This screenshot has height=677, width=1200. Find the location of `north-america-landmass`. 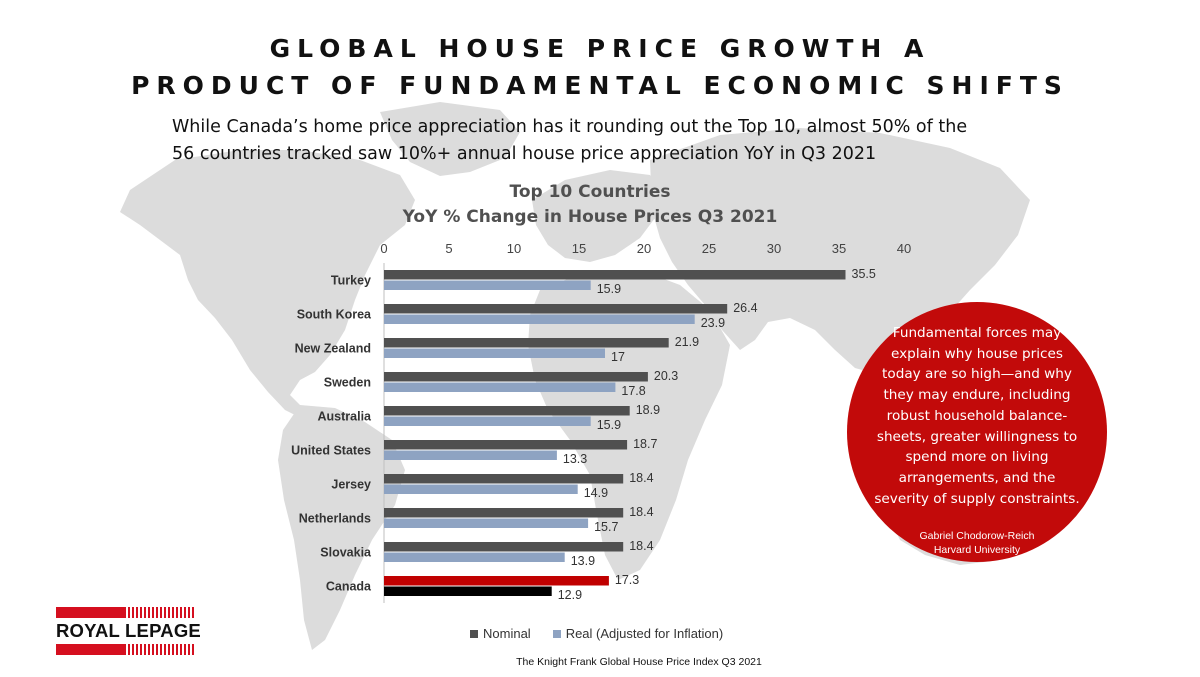

north-america-landmass is located at coordinates (267, 285).